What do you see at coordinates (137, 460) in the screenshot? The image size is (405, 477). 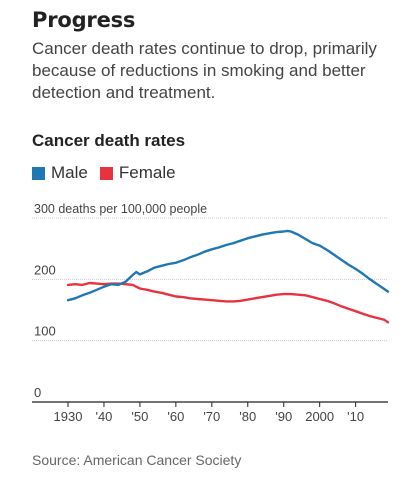 I see `source-note: Source: American Cancer Society` at bounding box center [137, 460].